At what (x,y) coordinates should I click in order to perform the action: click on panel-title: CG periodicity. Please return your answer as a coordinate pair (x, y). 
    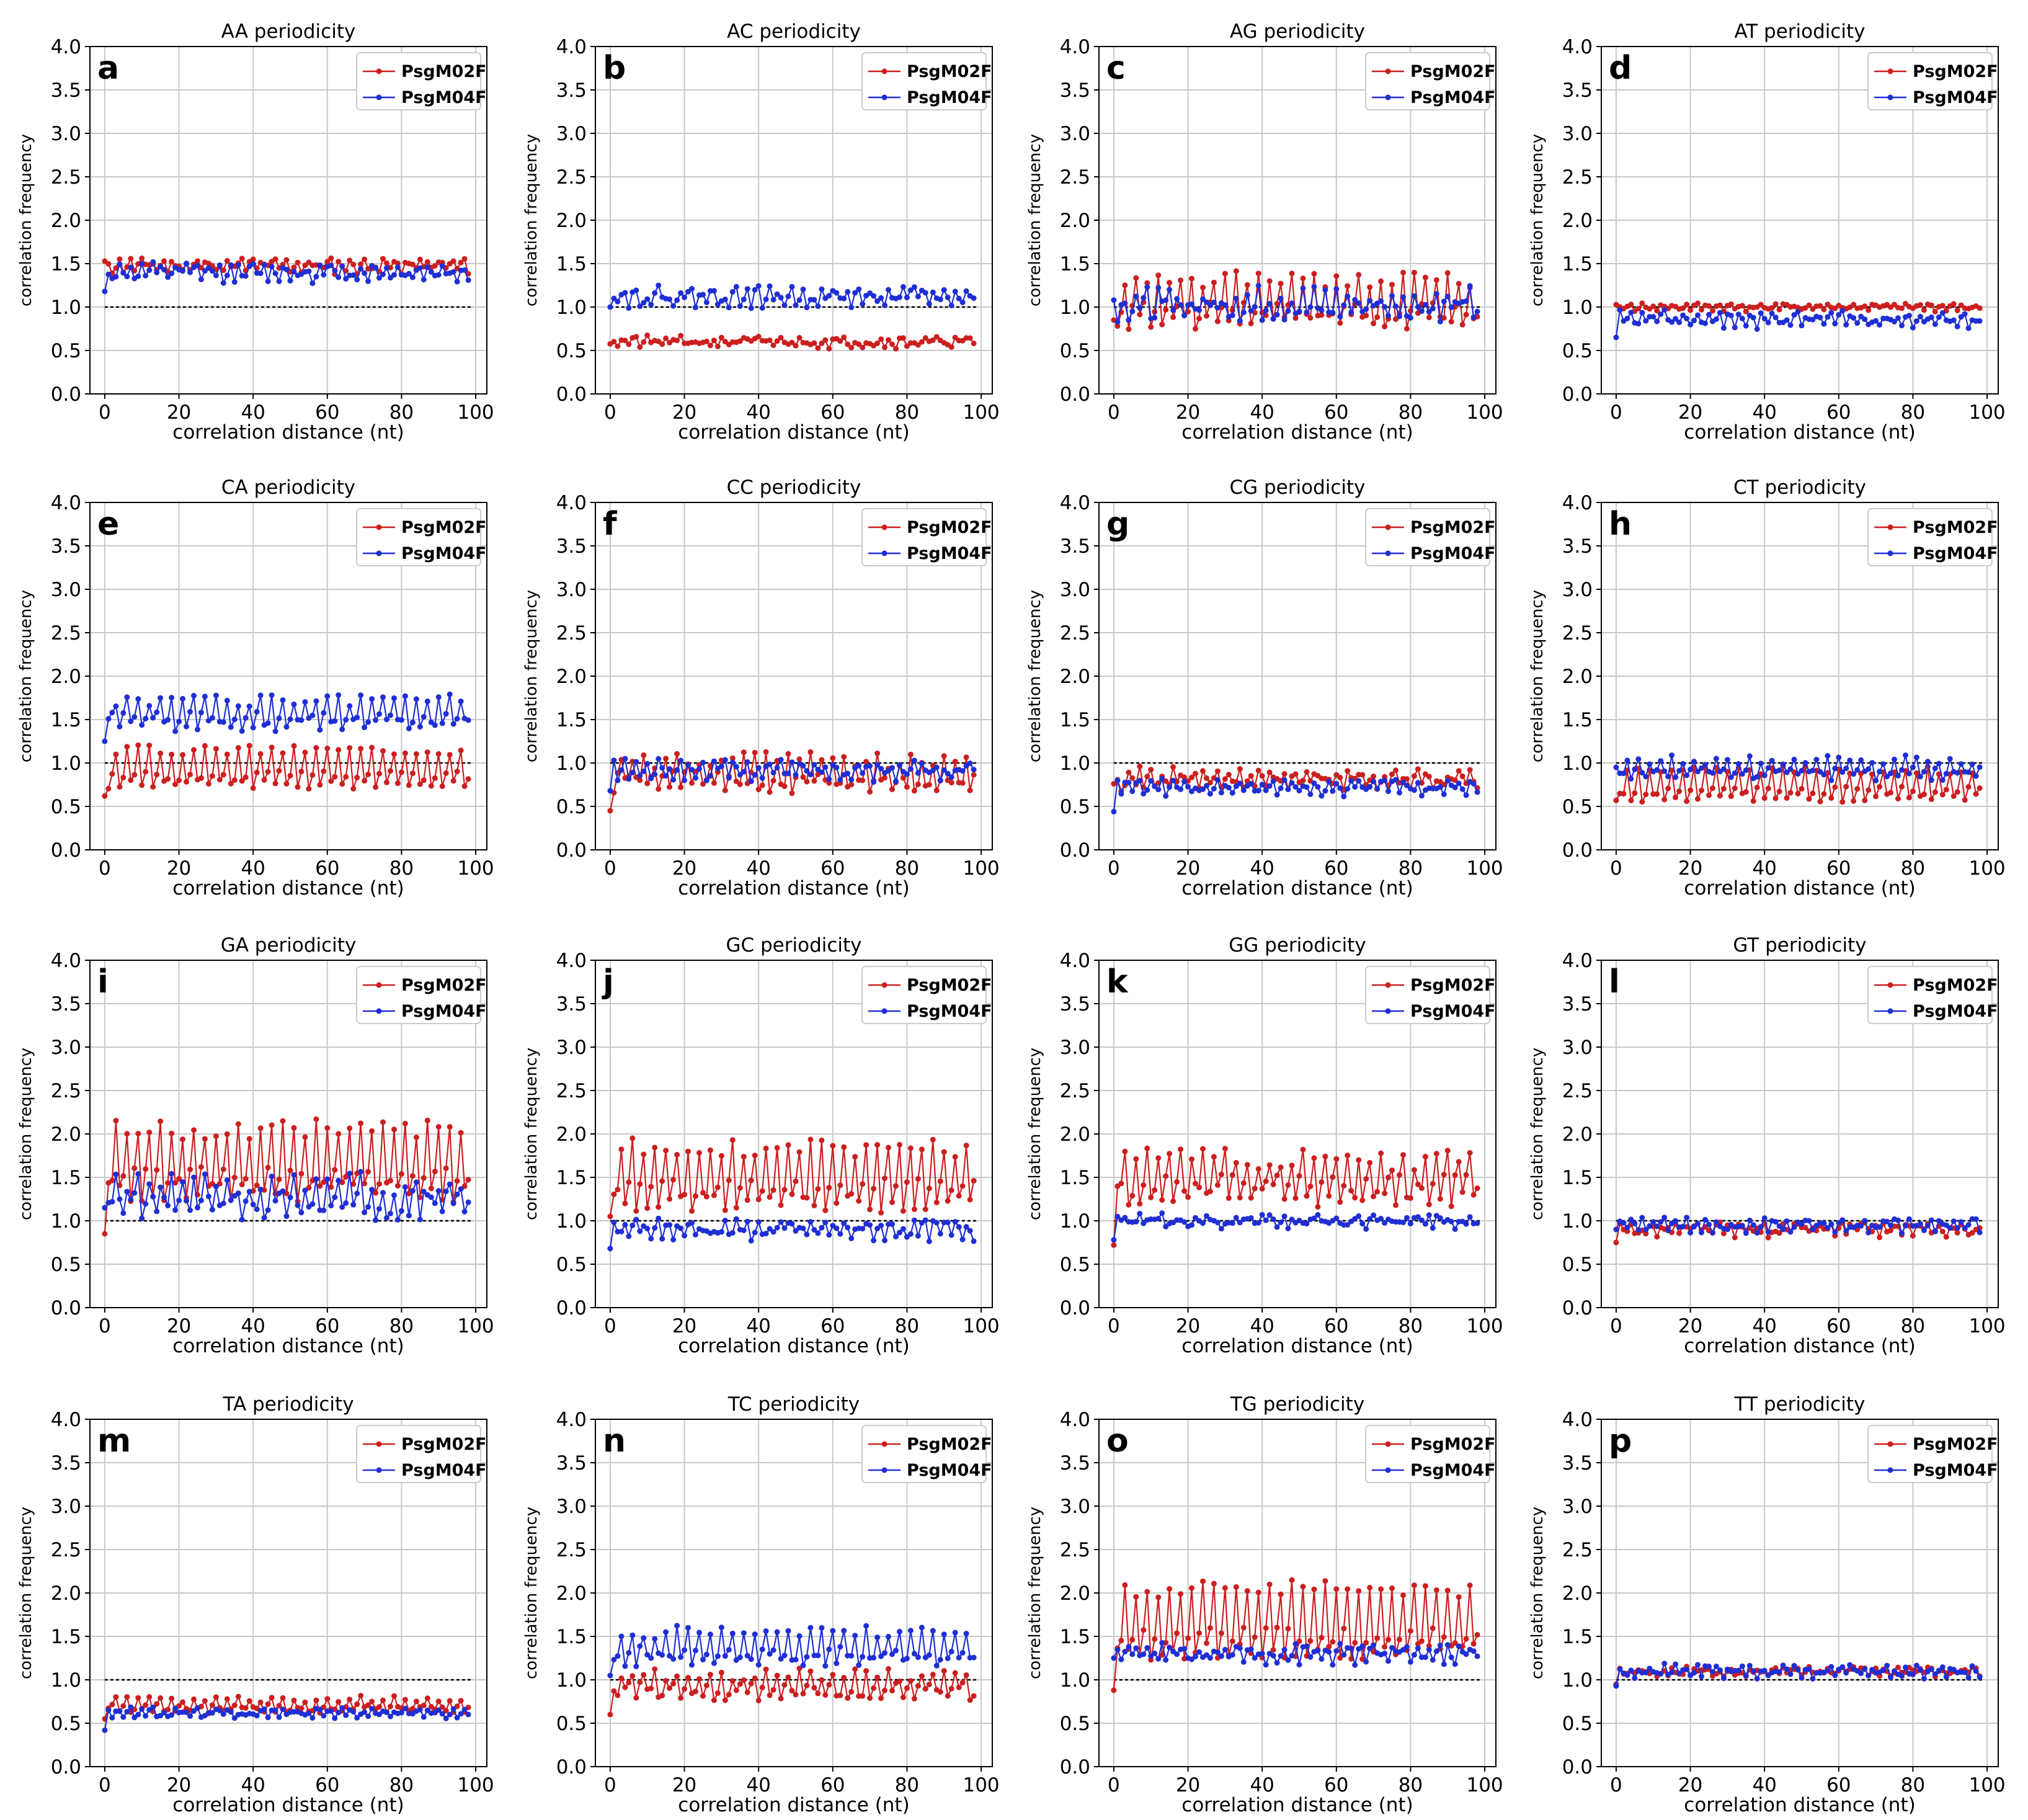
    Looking at the image, I should click on (1297, 487).